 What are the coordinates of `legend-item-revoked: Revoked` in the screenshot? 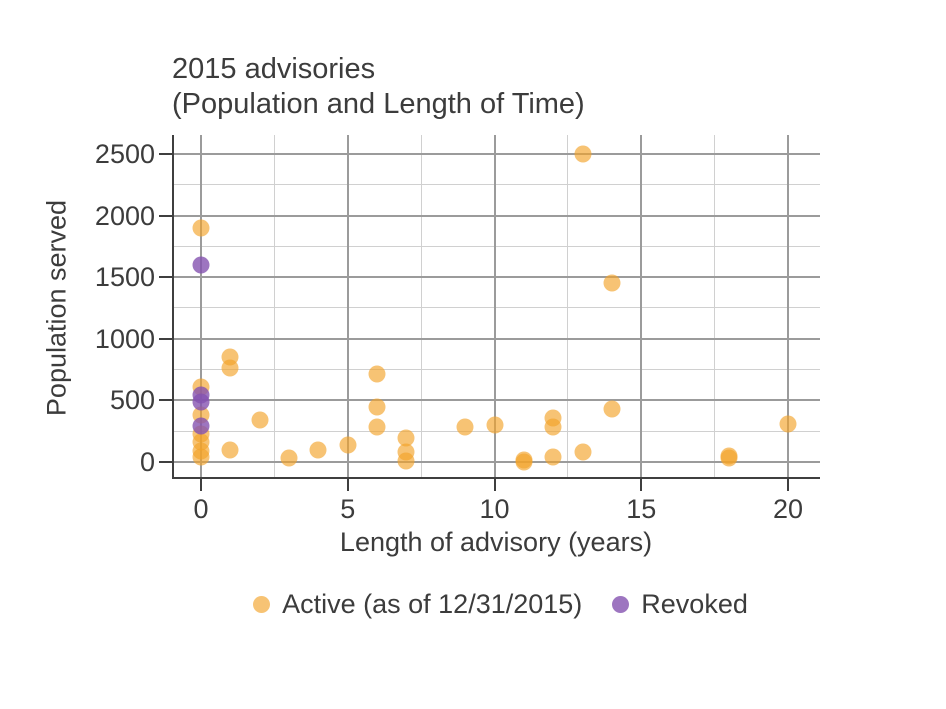 It's located at (680, 604).